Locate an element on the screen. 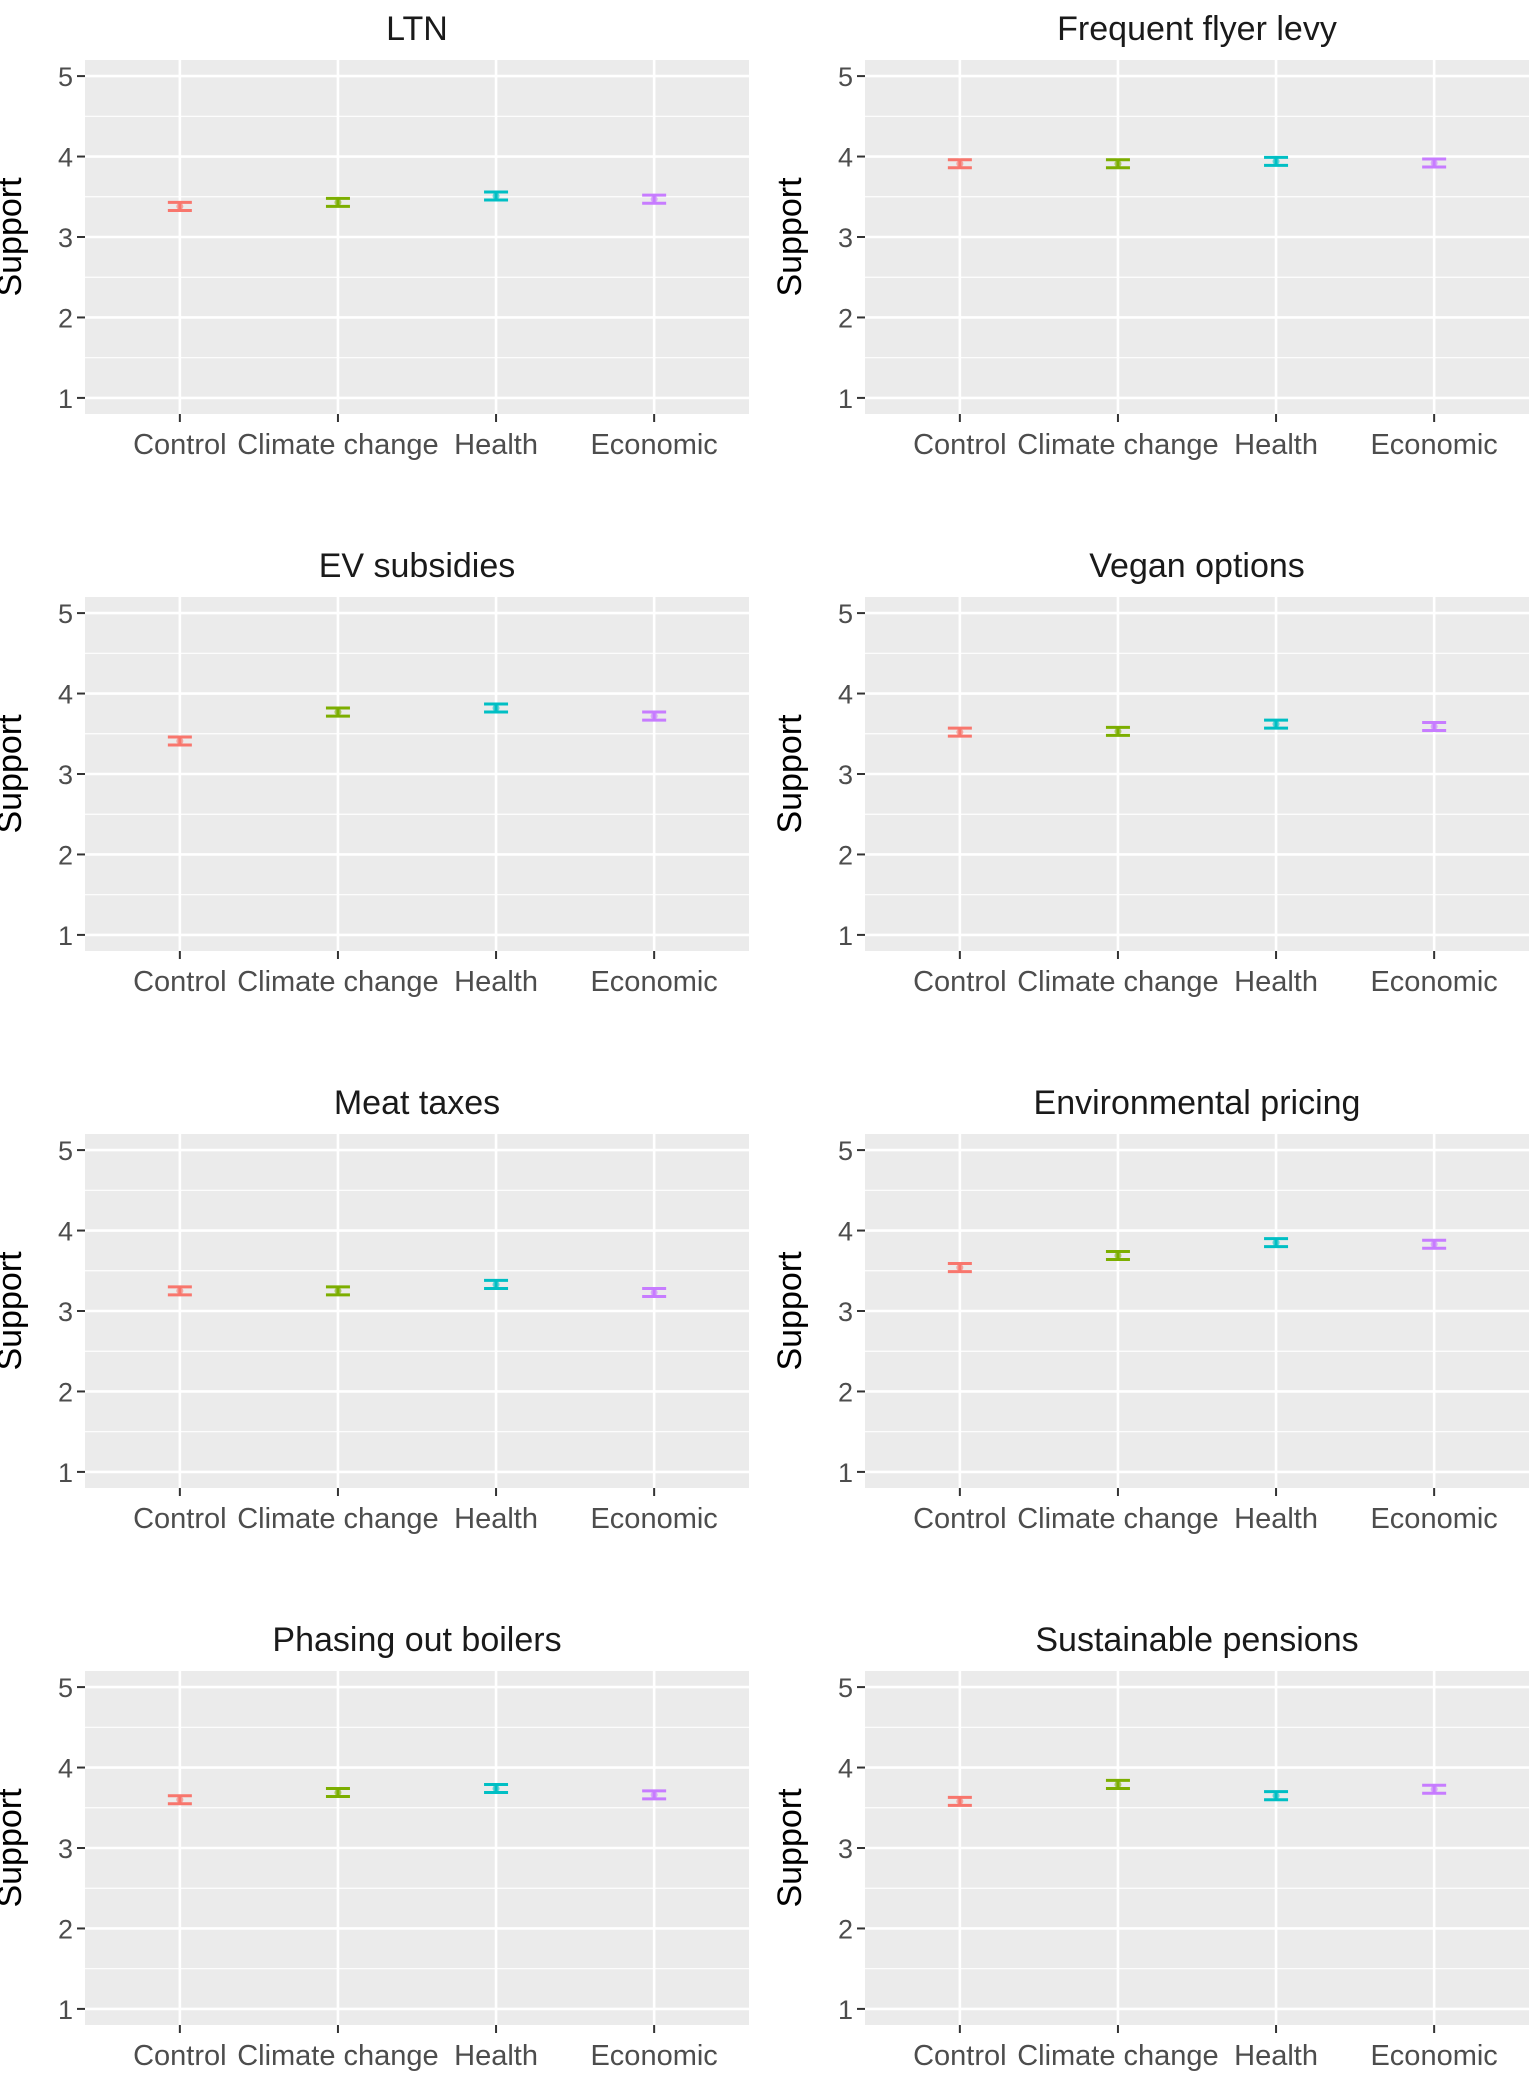 This screenshot has height=2077, width=1535. panel-title: EV subsidies is located at coordinates (417, 566).